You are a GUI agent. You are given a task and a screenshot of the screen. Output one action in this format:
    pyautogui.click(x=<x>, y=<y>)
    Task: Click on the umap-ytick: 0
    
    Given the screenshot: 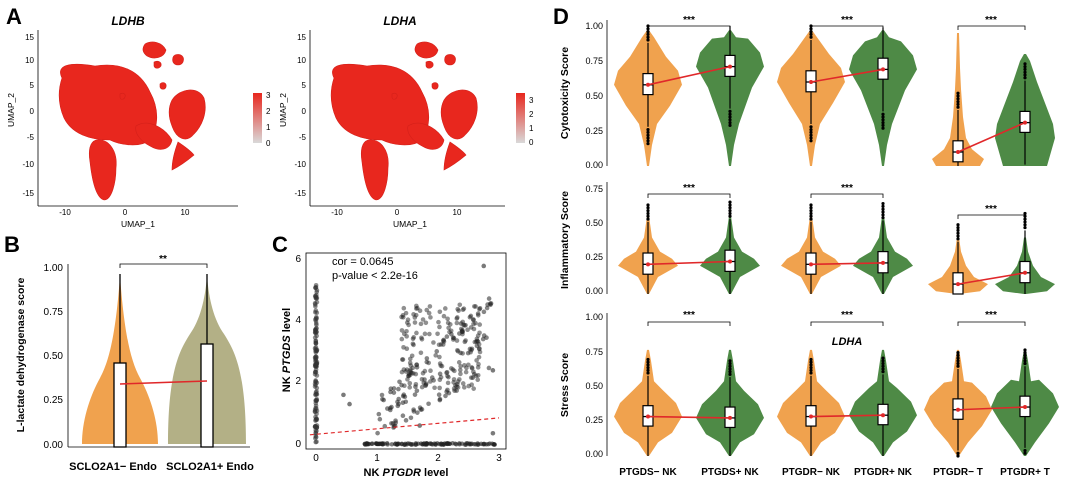 What is the action you would take?
    pyautogui.click(x=304, y=111)
    